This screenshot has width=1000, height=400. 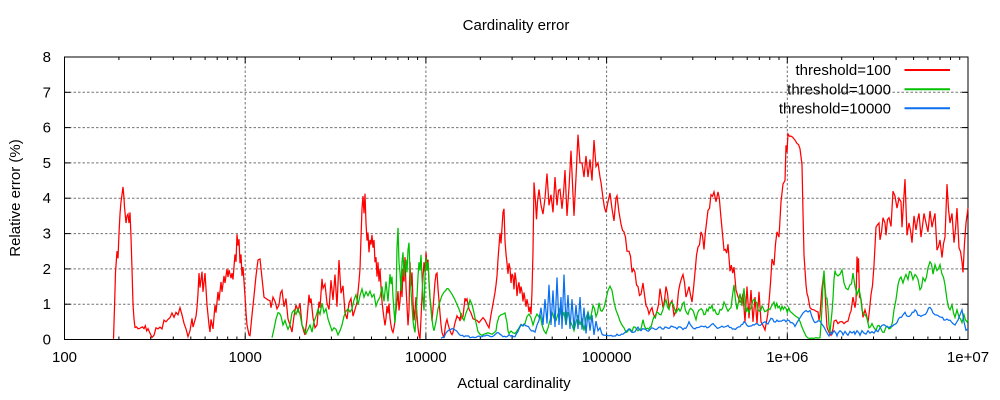 What do you see at coordinates (607, 357) in the screenshot?
I see `svg-text: 100000` at bounding box center [607, 357].